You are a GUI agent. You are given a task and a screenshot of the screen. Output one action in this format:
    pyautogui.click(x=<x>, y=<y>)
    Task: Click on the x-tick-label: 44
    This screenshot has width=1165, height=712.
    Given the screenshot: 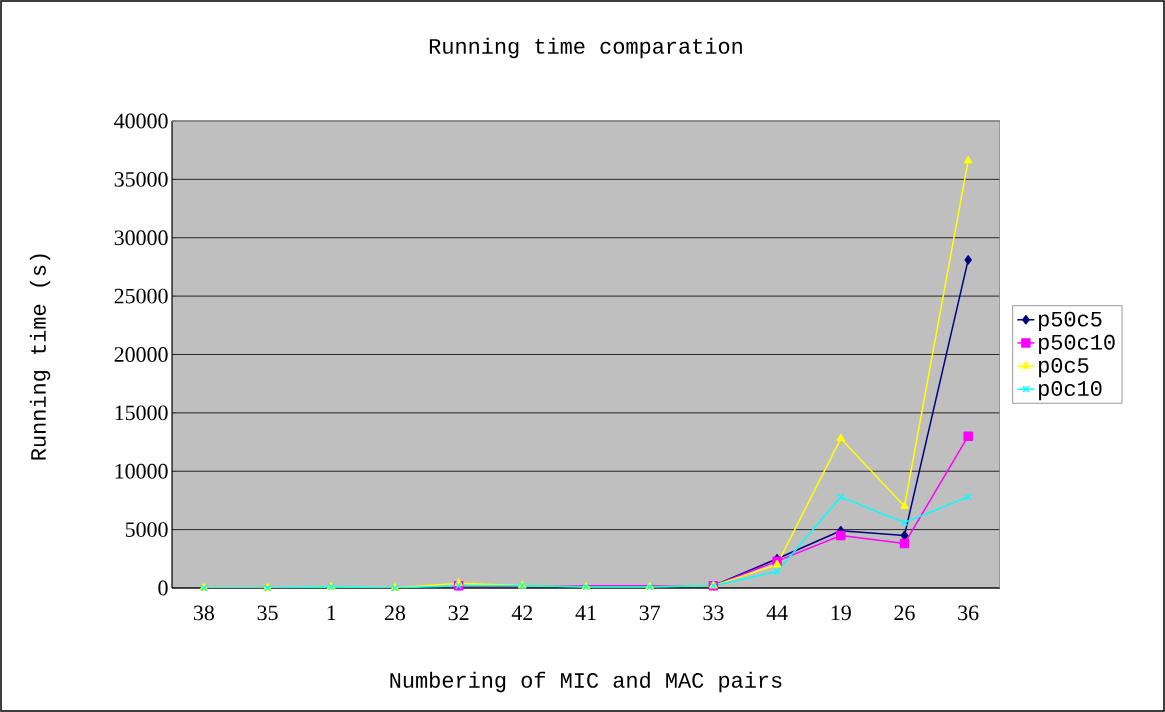 What is the action you would take?
    pyautogui.click(x=777, y=612)
    